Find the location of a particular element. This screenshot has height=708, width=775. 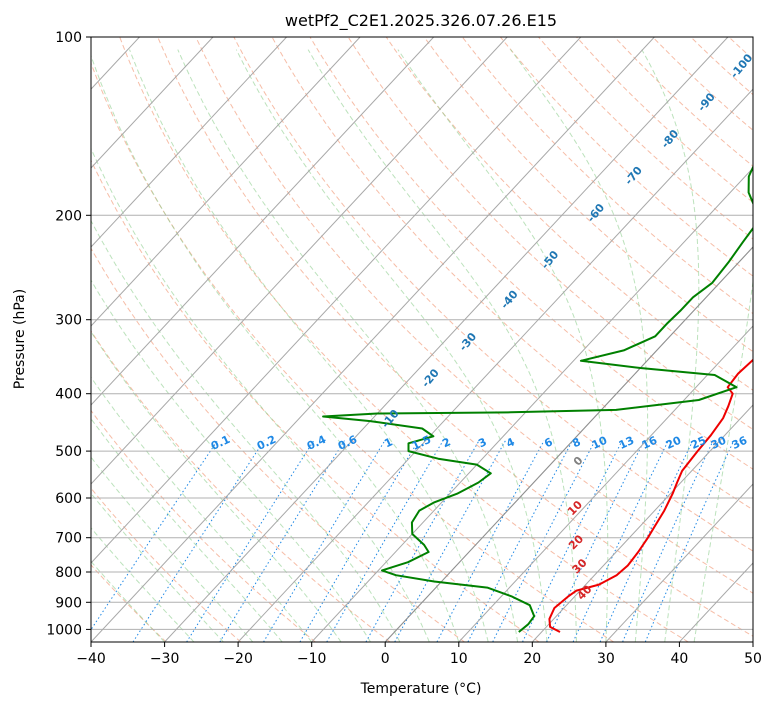

x-tick-label: 0 is located at coordinates (385, 659).